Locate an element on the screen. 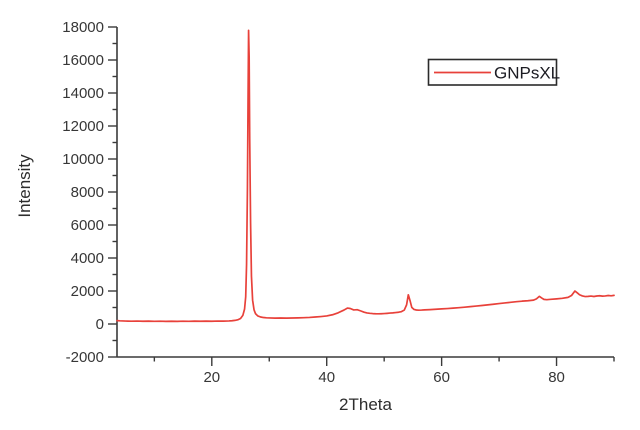  y-tick-label: 14000 is located at coordinates (83, 93).